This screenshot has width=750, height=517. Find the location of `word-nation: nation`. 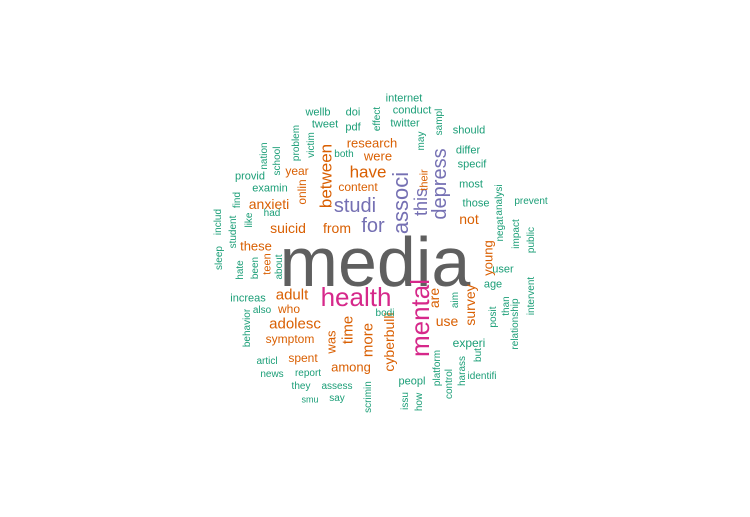

word-nation: nation is located at coordinates (264, 156).